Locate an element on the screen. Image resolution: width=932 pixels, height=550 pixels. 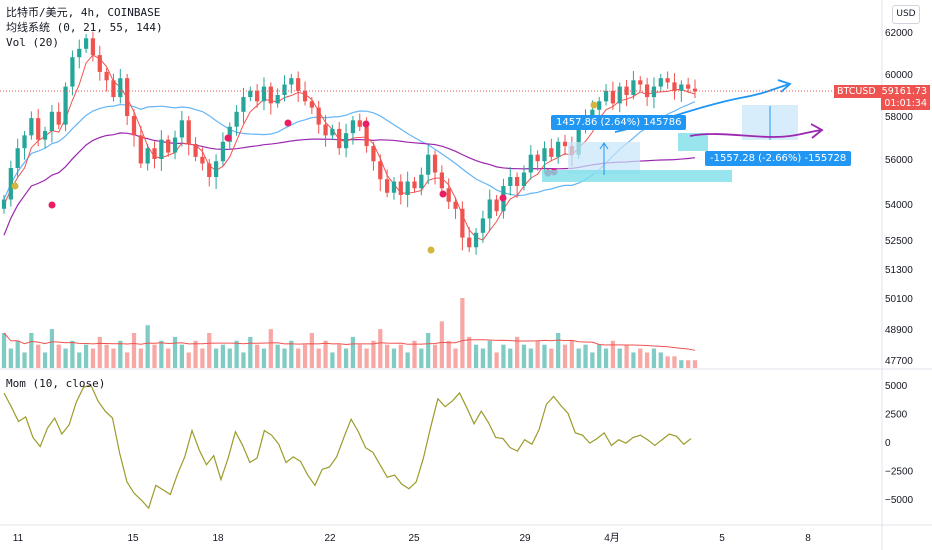
price-tick-label: 52500 is located at coordinates (899, 241).